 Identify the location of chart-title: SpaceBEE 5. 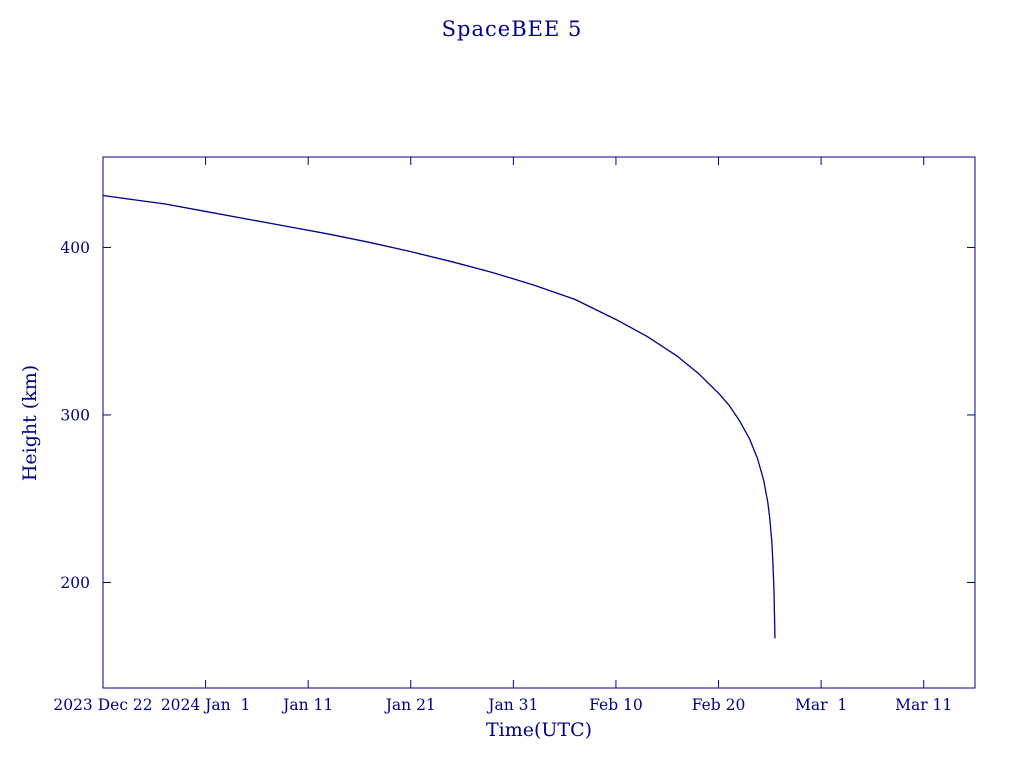
(512, 29).